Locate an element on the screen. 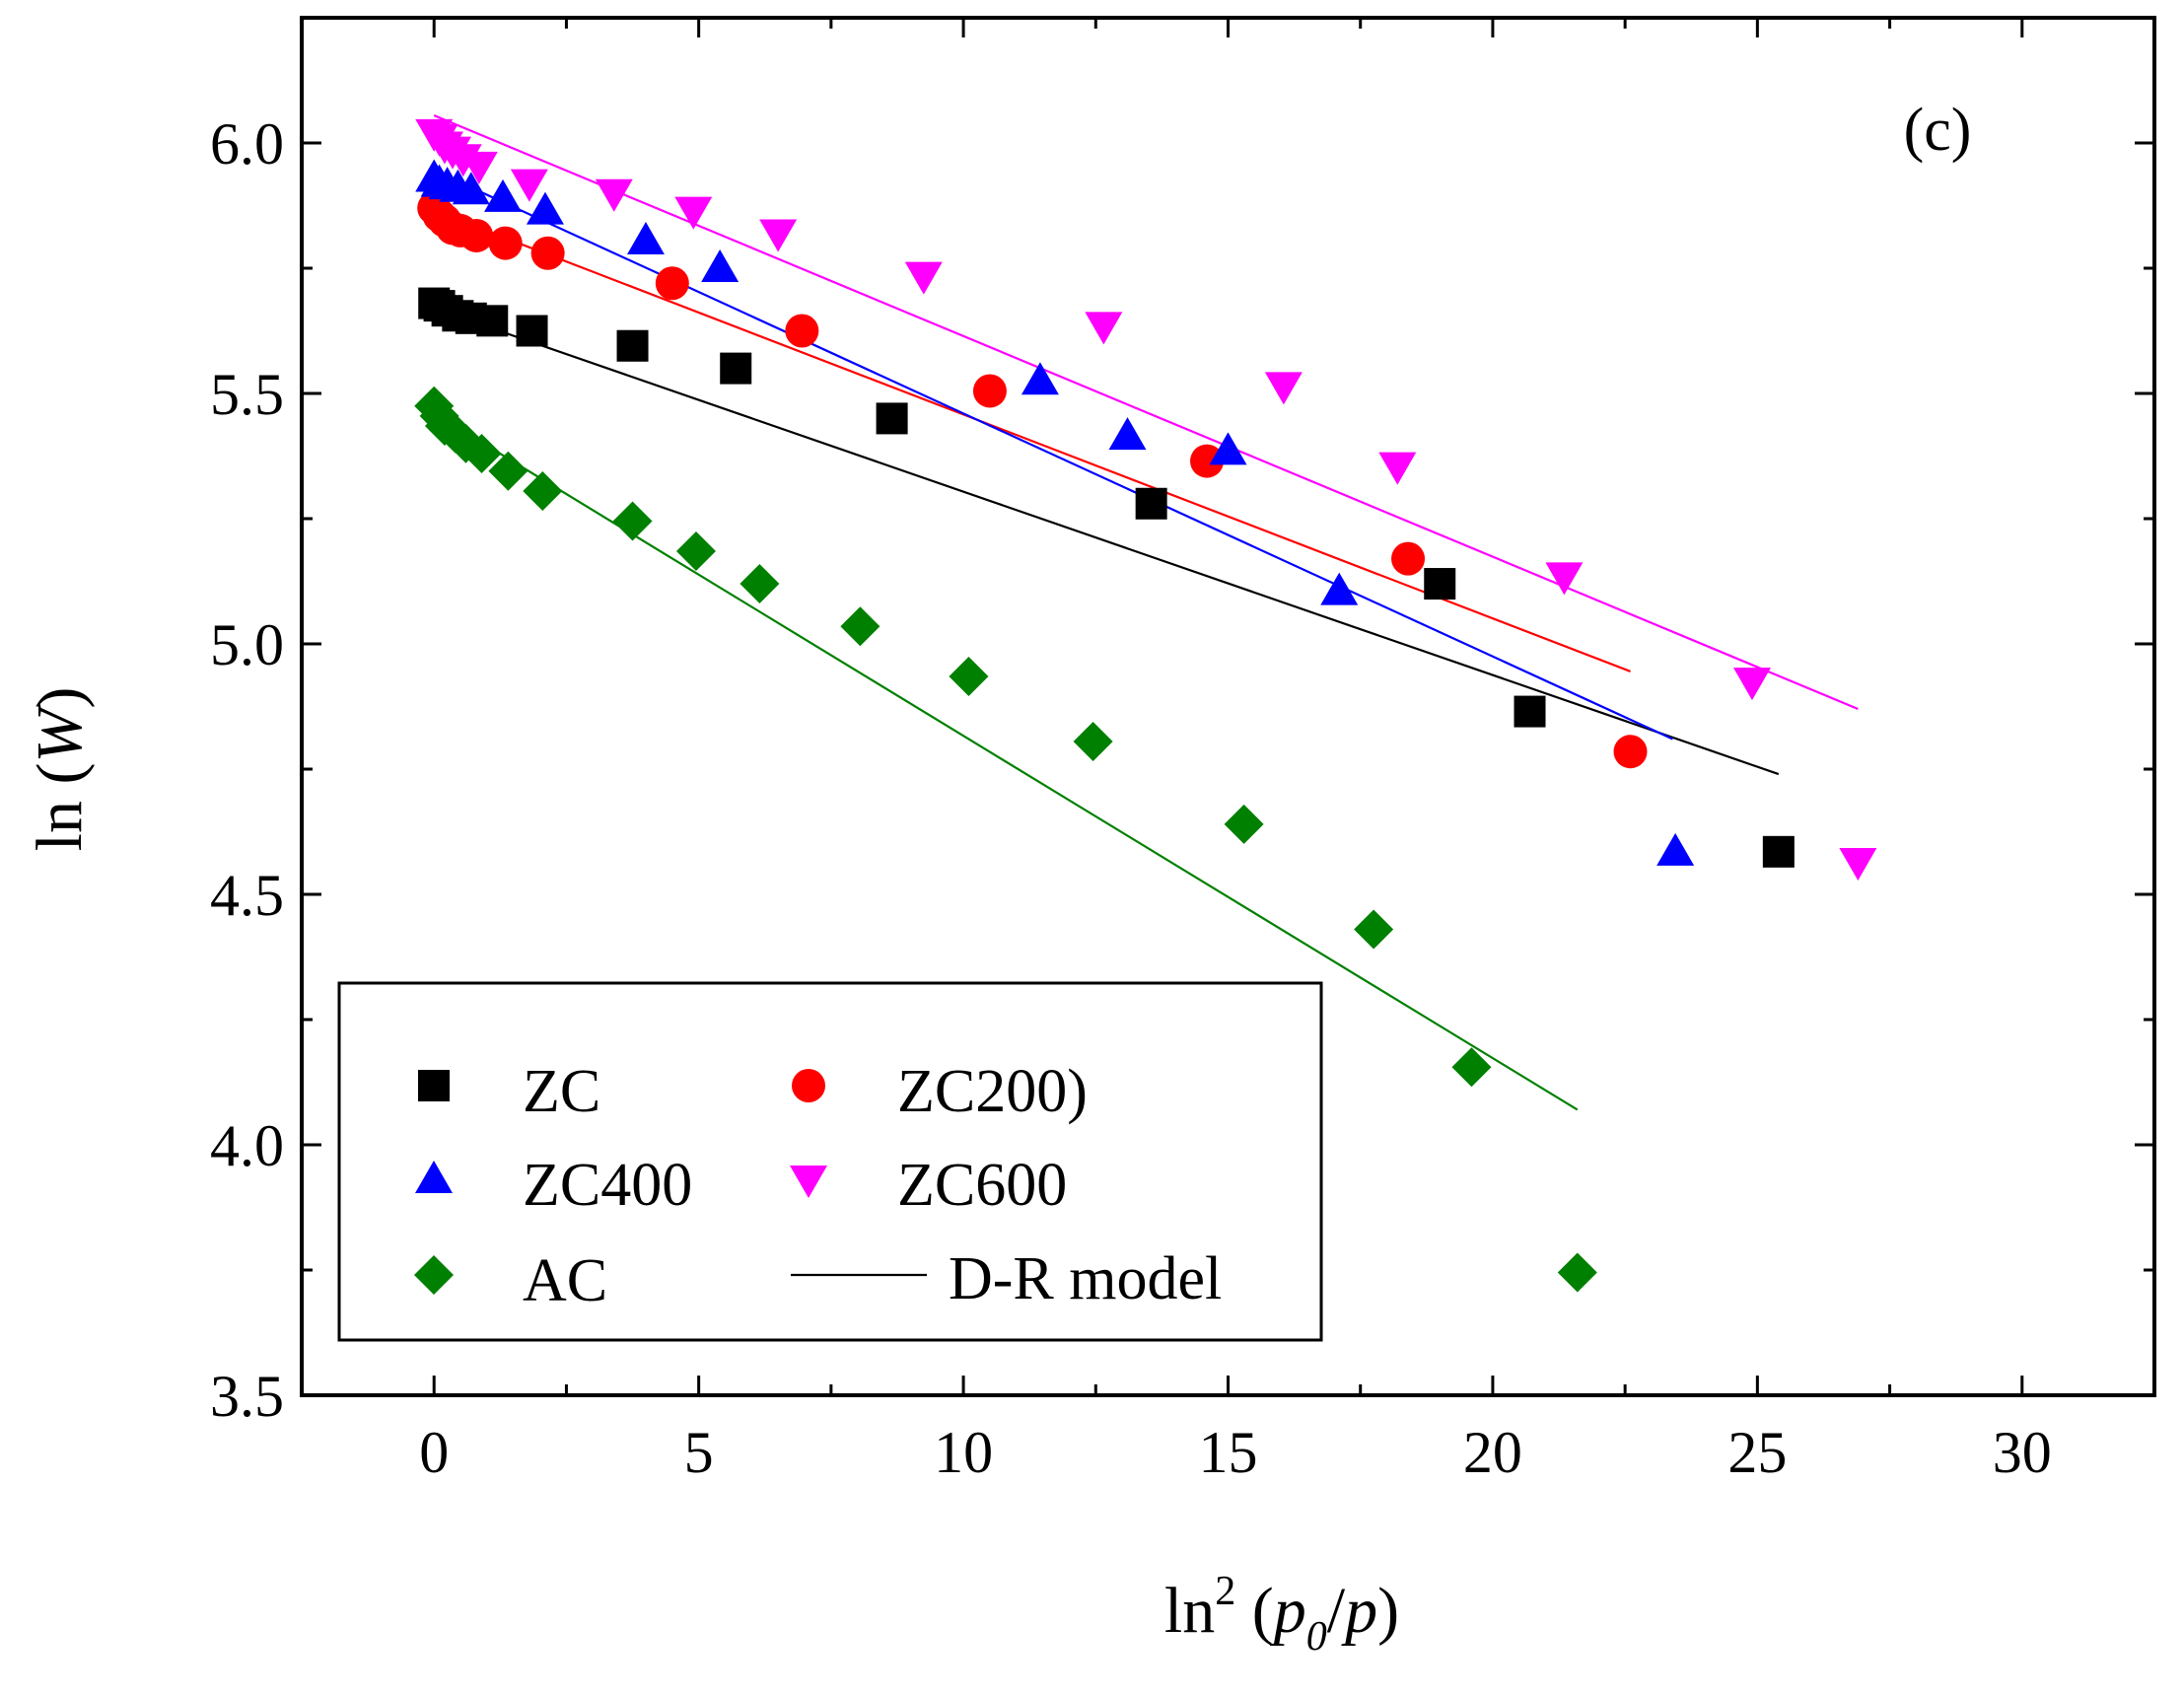 This screenshot has height=1696, width=2184. x-tick-labels: 0 5 10 15 20 25 30 is located at coordinates (1235, 1452).